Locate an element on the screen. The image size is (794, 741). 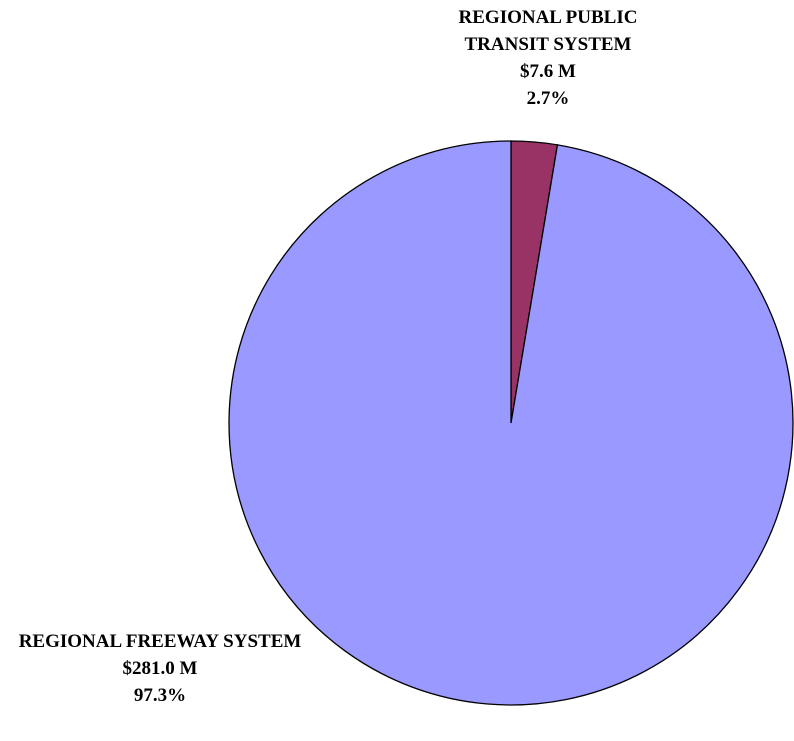
slice-name: REGIONAL PUBLIC TRANSIT SYSTEM is located at coordinates (548, 31).